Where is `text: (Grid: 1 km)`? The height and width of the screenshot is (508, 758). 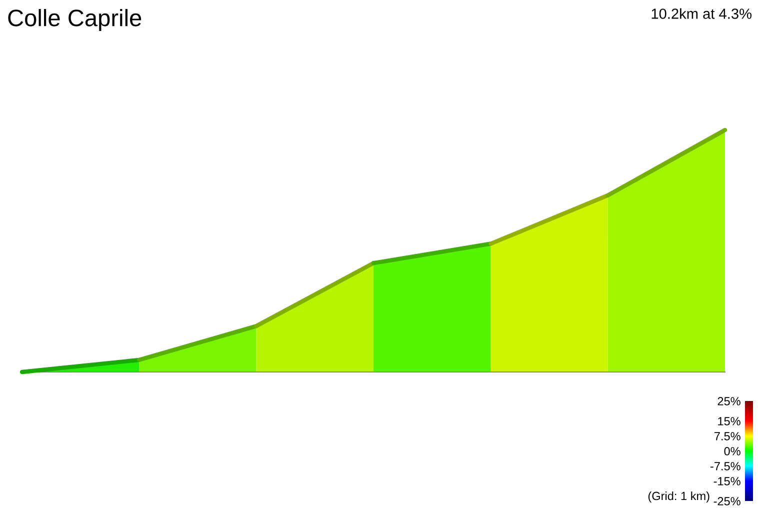 text: (Grid: 1 km) is located at coordinates (679, 496).